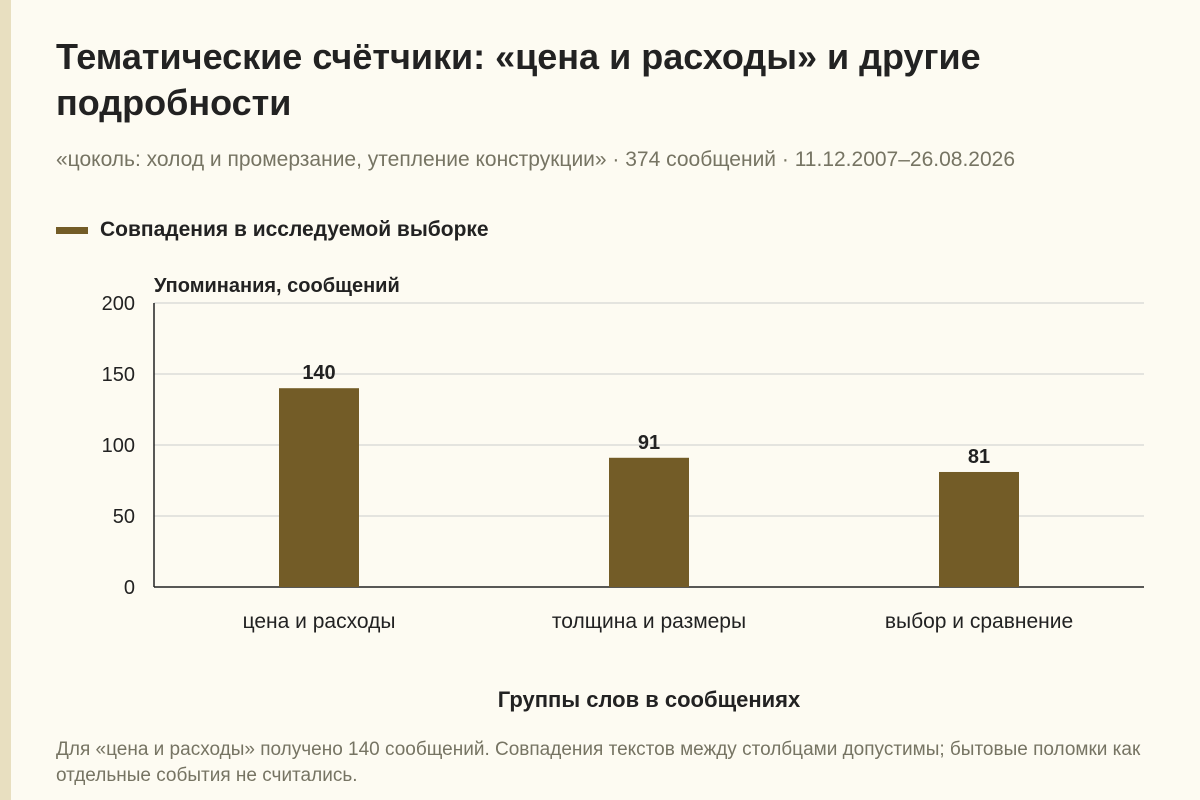 The height and width of the screenshot is (800, 1200). Describe the element at coordinates (129, 588) in the screenshot. I see `y-tick-label: 0` at that location.